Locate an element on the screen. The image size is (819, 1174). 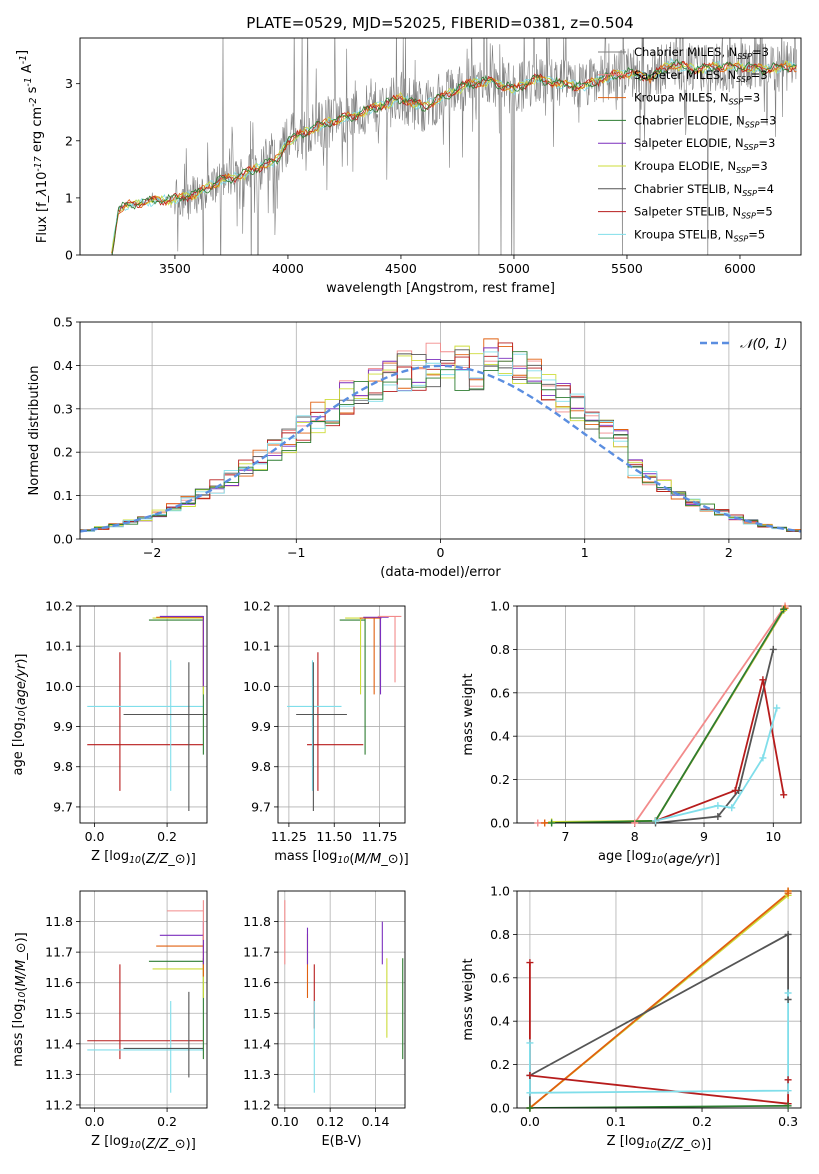
y-tick-label: 10.1 is located at coordinates (257, 646).